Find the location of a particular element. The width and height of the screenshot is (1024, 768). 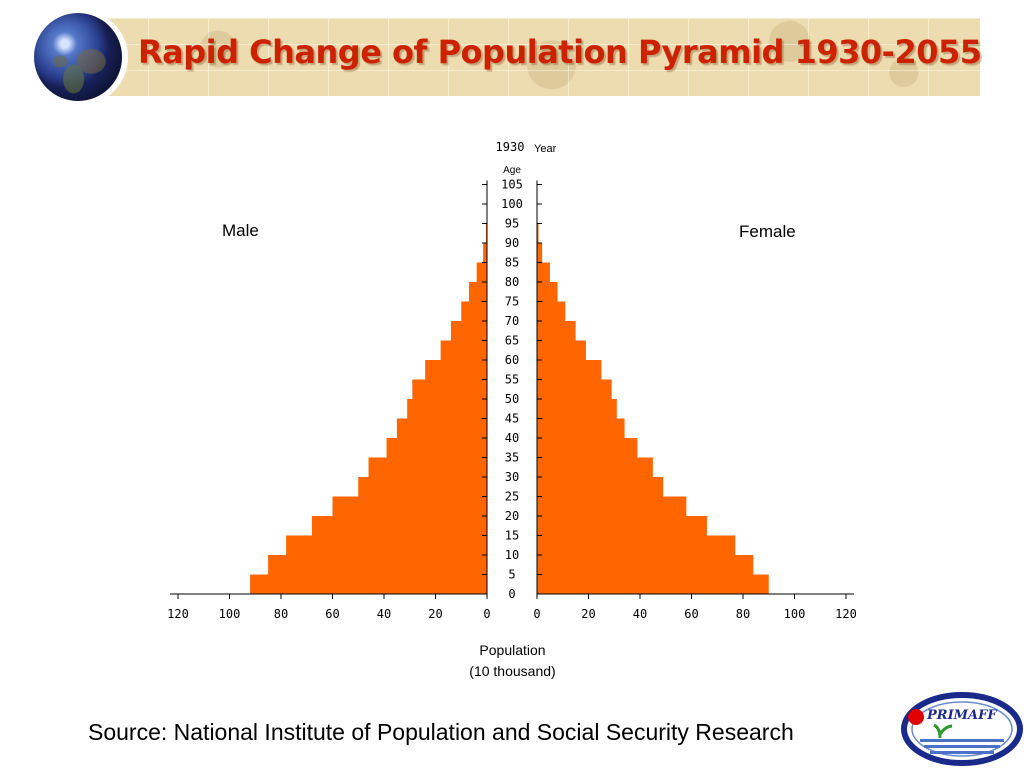

age-tick-label-90: 90 is located at coordinates (512, 243).